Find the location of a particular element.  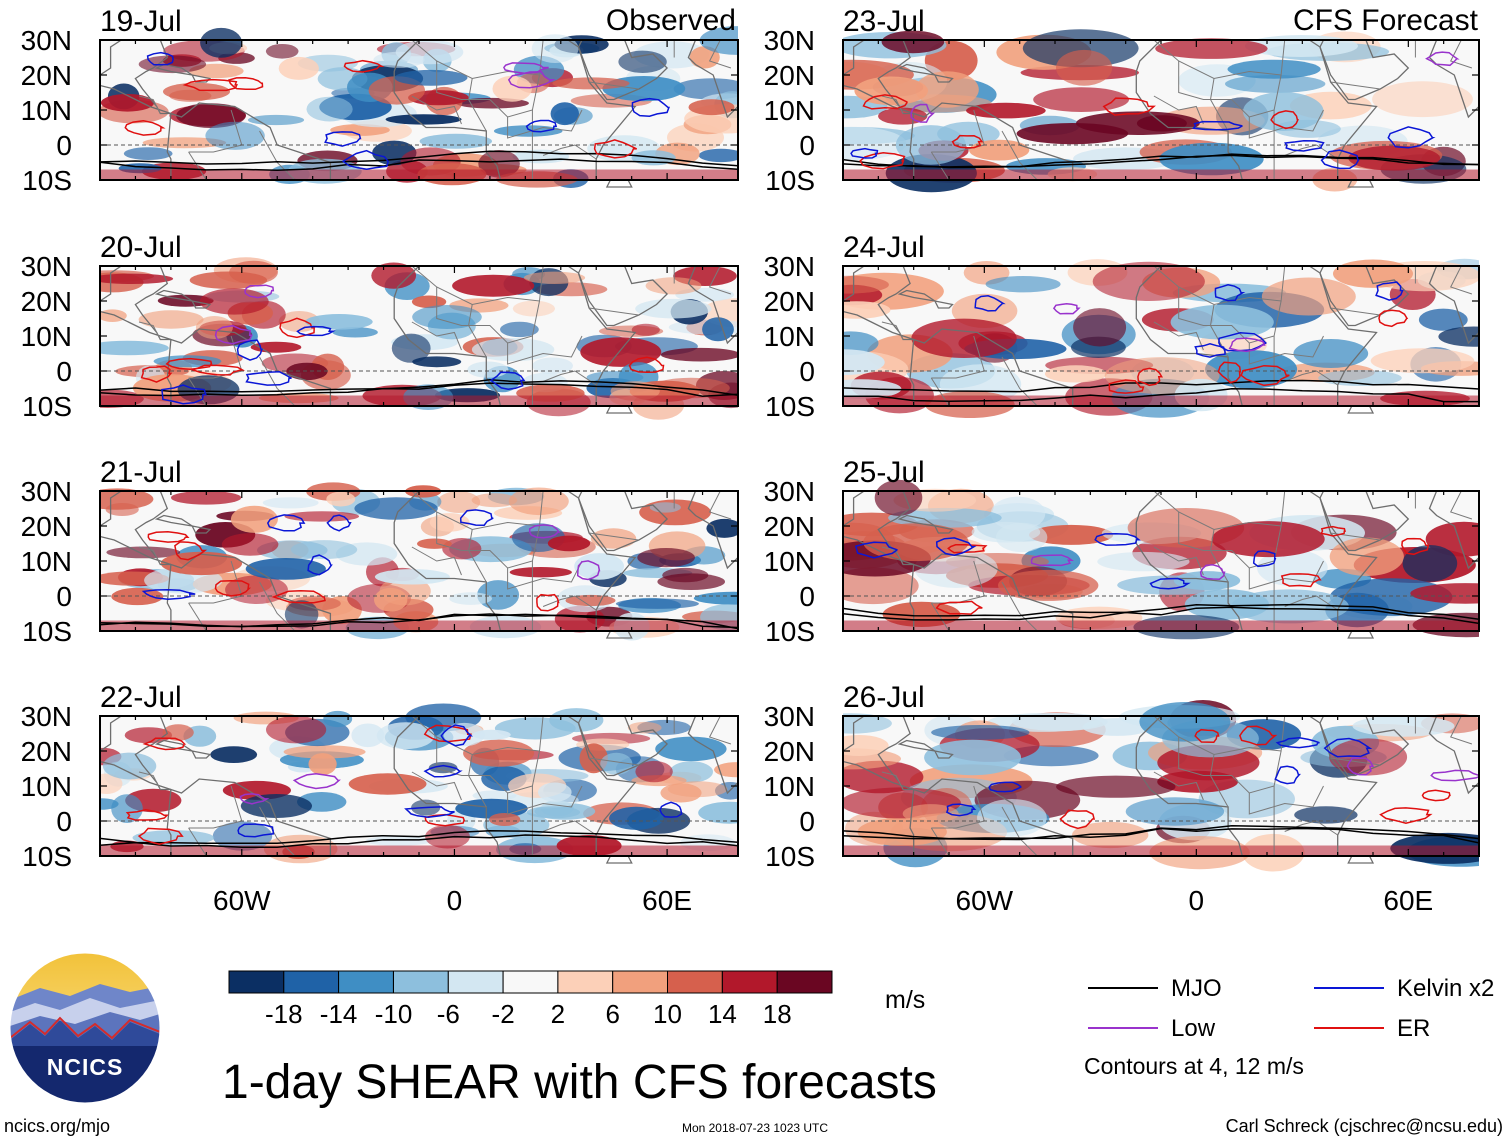

site-url: ncics.org/mjo is located at coordinates (57, 1126).